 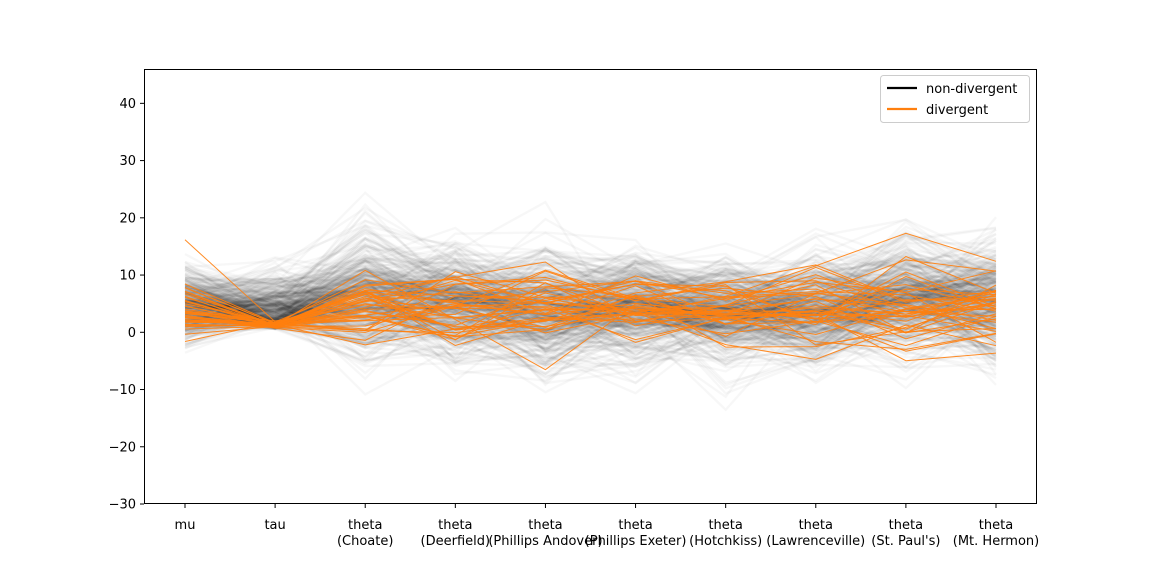 I want to click on y-tick-label: 40, so click(x=127, y=104).